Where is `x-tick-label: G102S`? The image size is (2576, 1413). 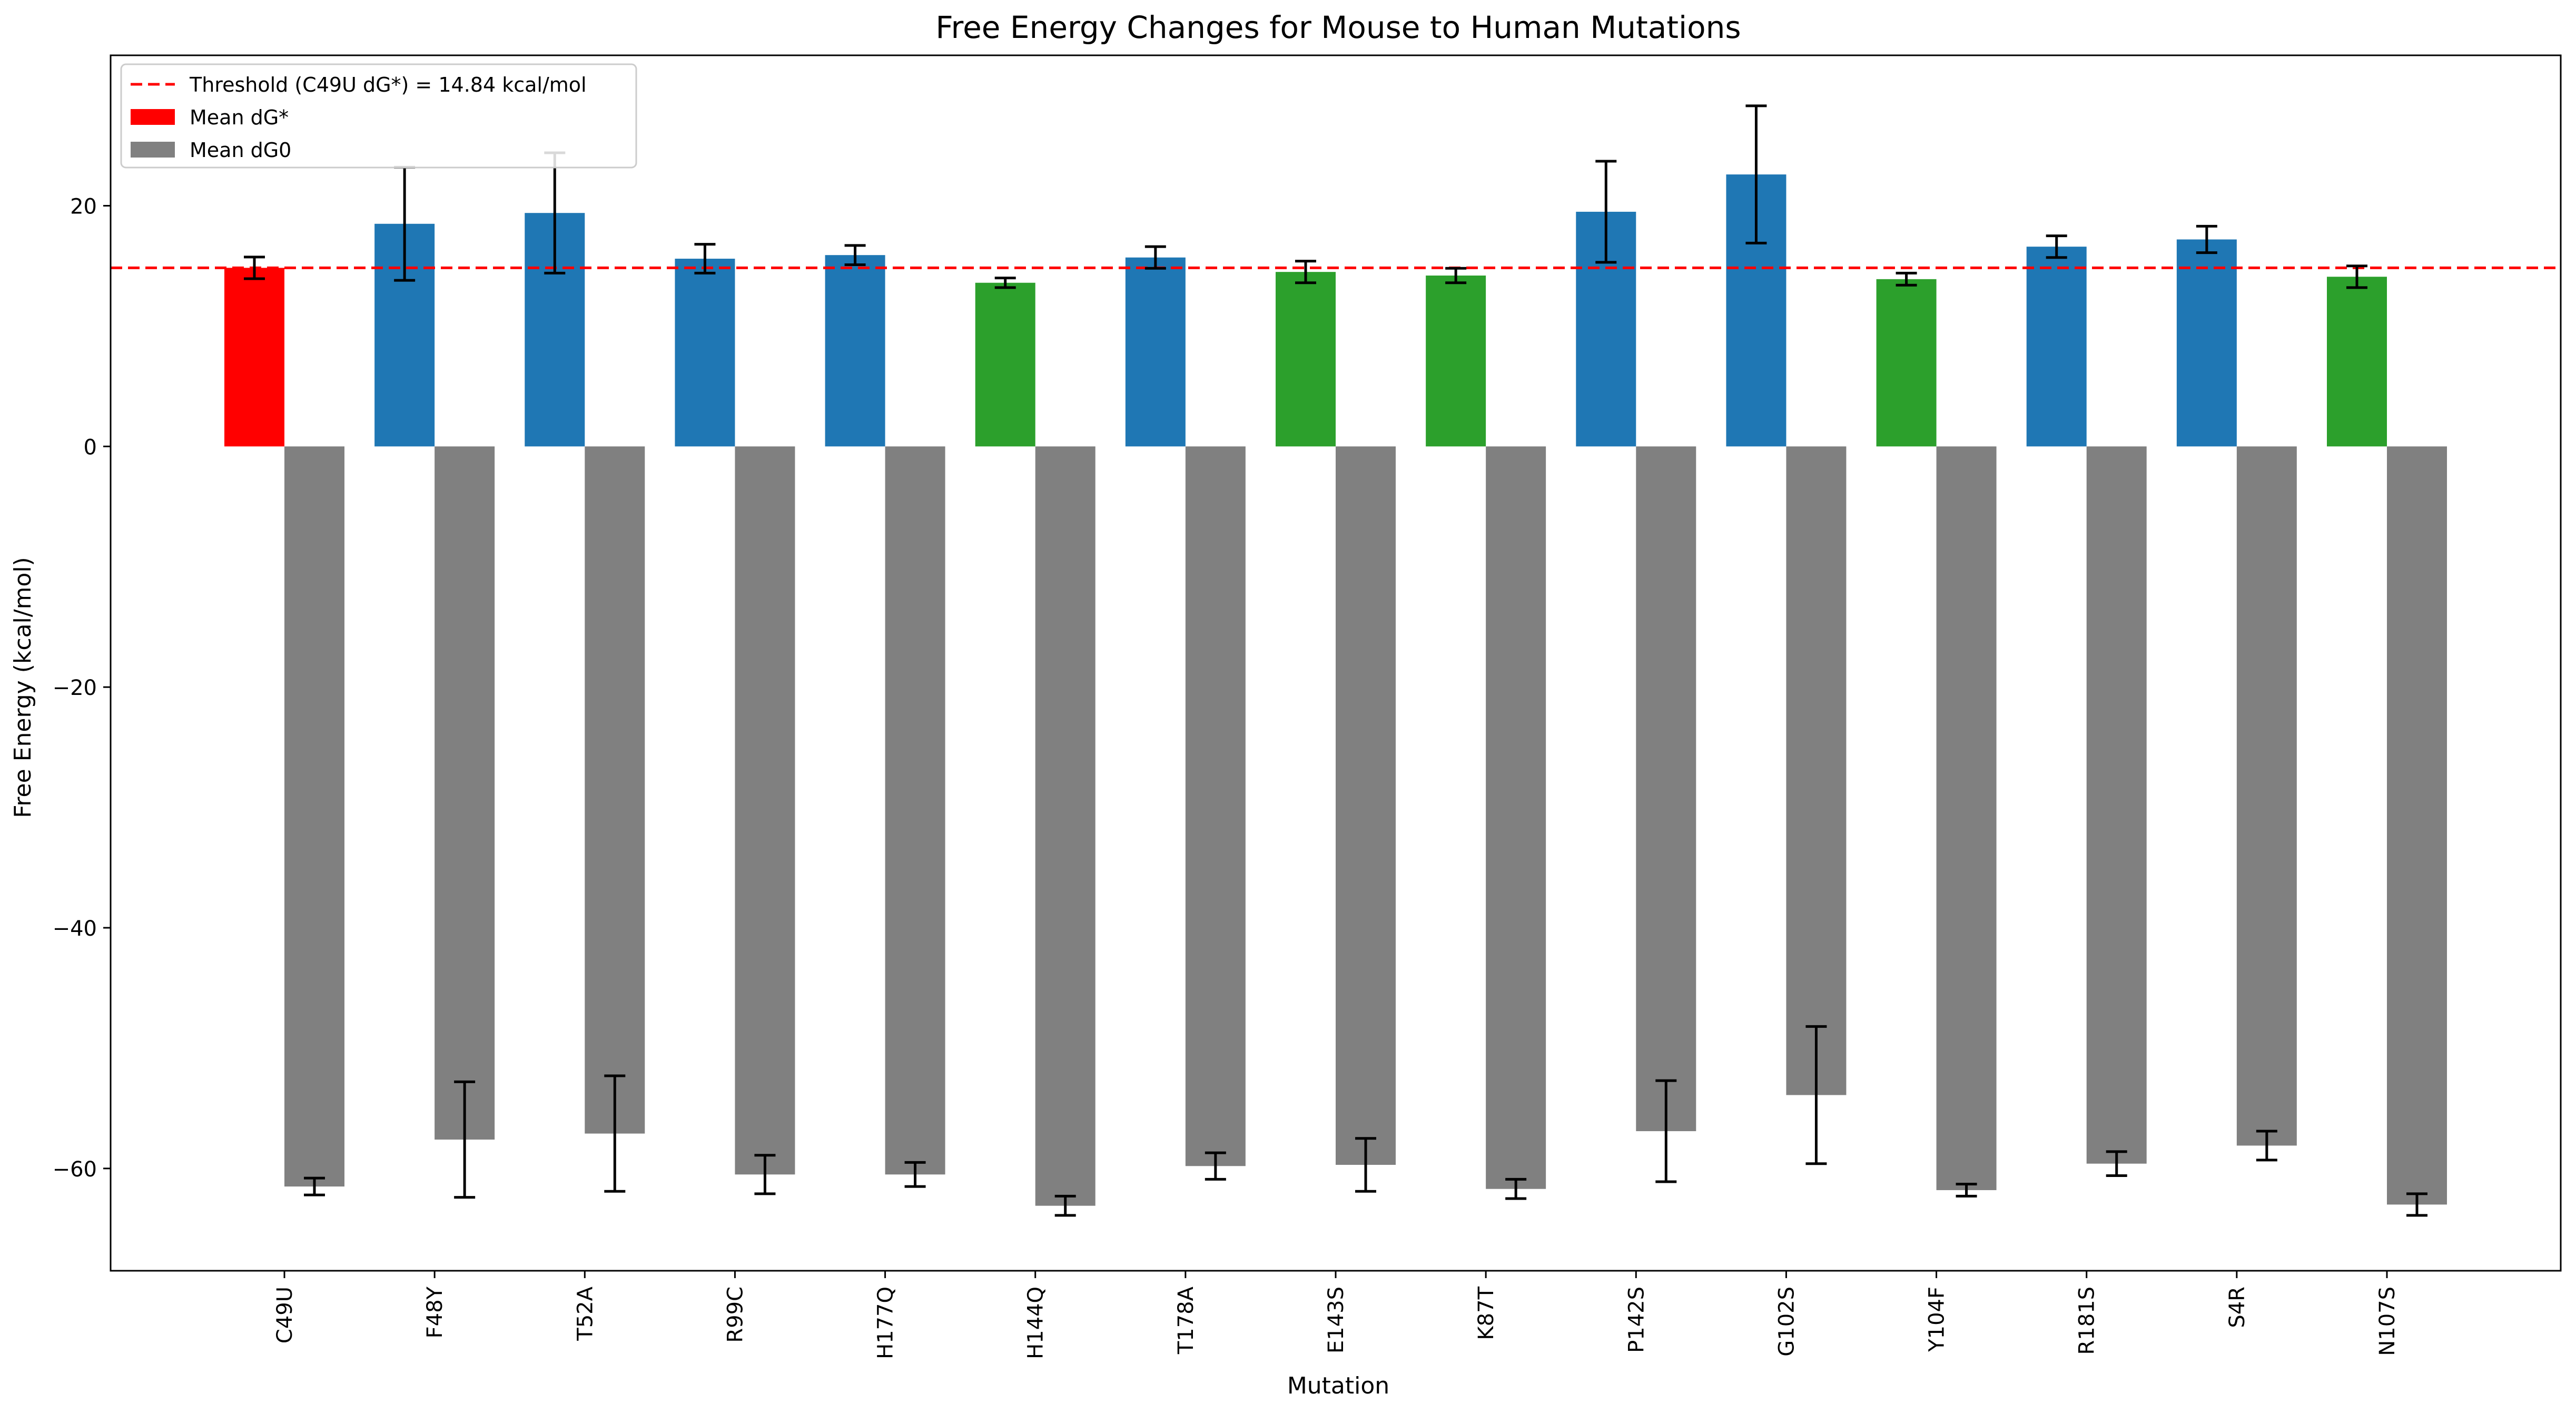 x-tick-label: G102S is located at coordinates (1786, 1322).